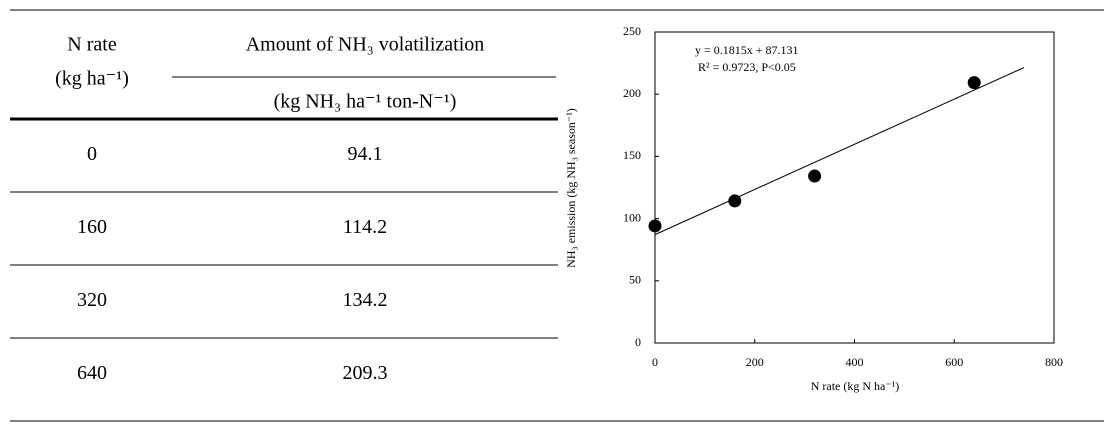 The image size is (1114, 431). I want to click on y-tick-label: 0, so click(638, 342).